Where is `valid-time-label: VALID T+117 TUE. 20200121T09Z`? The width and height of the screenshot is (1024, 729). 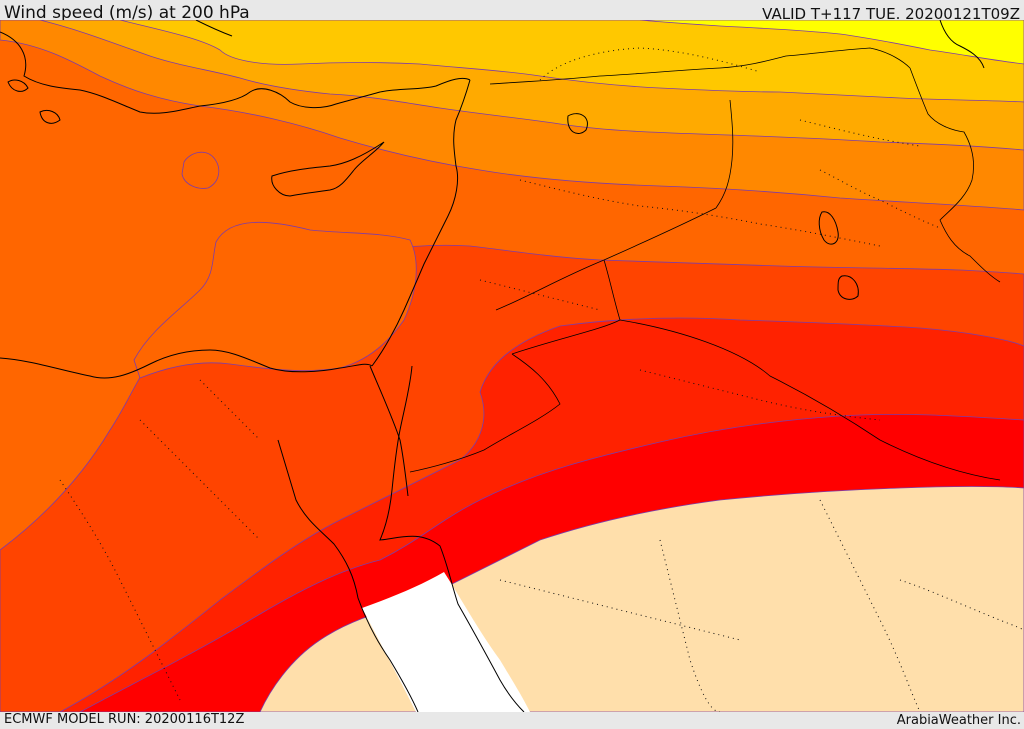
valid-time-label: VALID T+117 TUE. 20200121T09Z is located at coordinates (891, 14).